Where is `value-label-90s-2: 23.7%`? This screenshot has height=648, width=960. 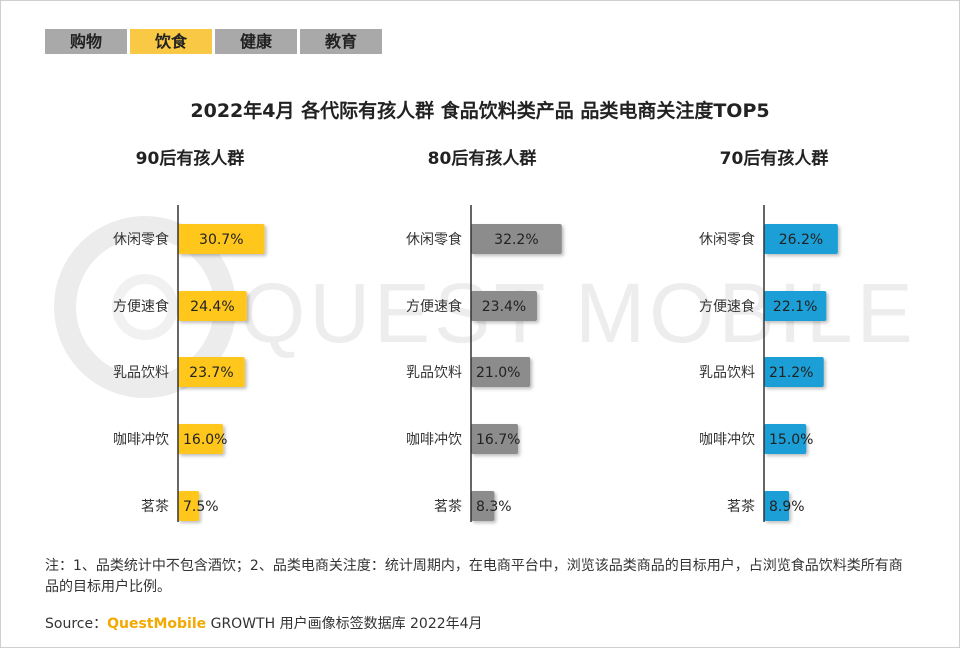 value-label-90s-2: 23.7% is located at coordinates (211, 373).